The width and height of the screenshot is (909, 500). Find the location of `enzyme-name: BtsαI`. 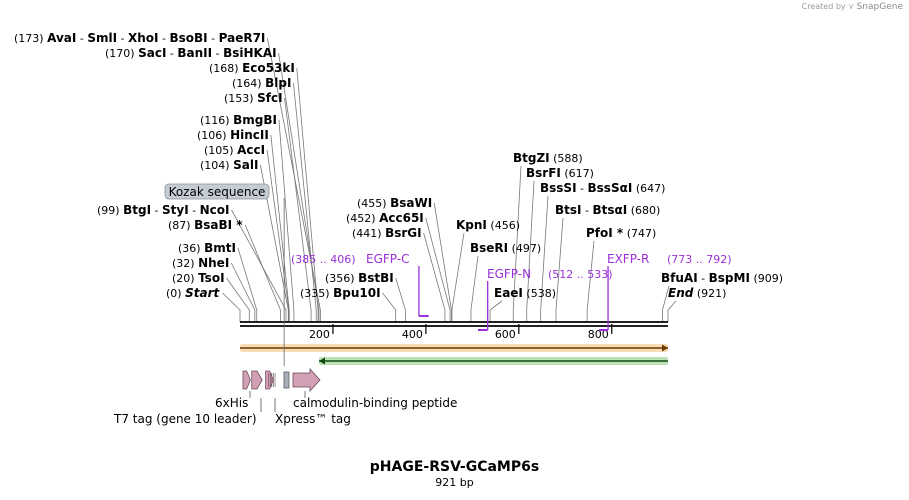

enzyme-name: BtsαI is located at coordinates (609, 210).